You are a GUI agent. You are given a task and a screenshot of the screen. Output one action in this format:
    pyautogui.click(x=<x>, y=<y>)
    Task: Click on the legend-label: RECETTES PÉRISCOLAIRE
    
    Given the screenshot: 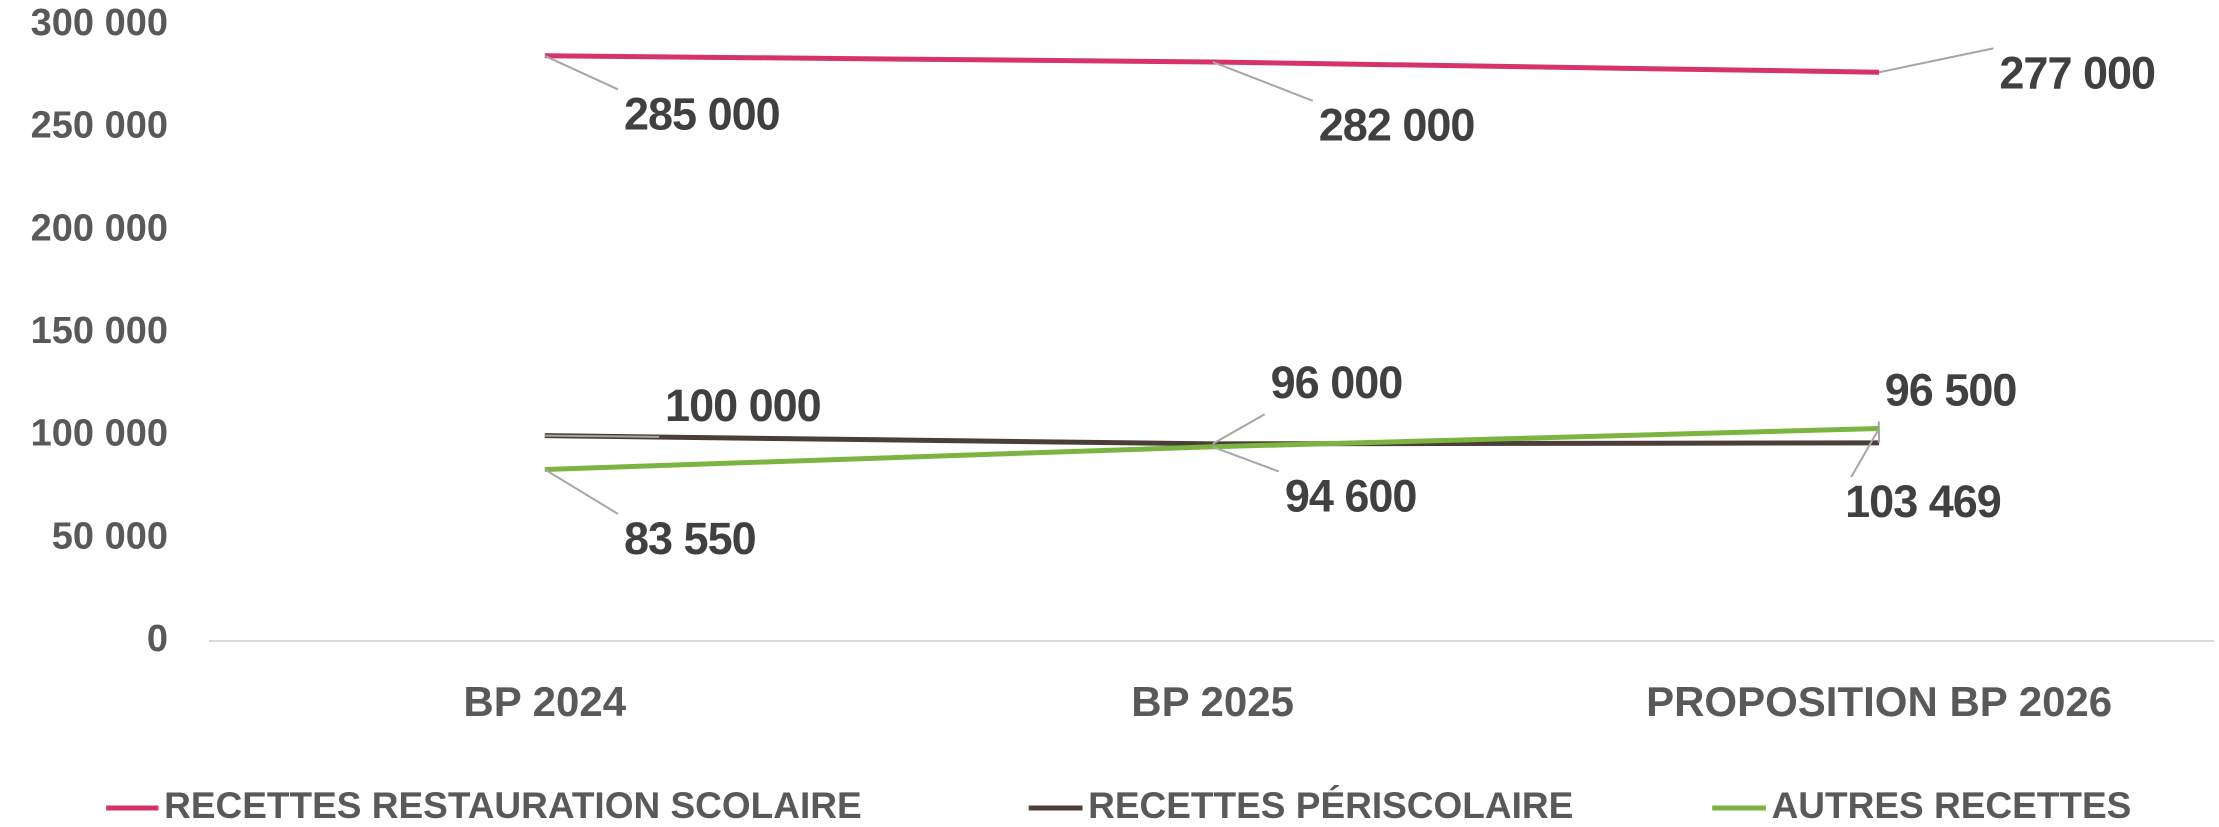 What is the action you would take?
    pyautogui.click(x=1330, y=805)
    